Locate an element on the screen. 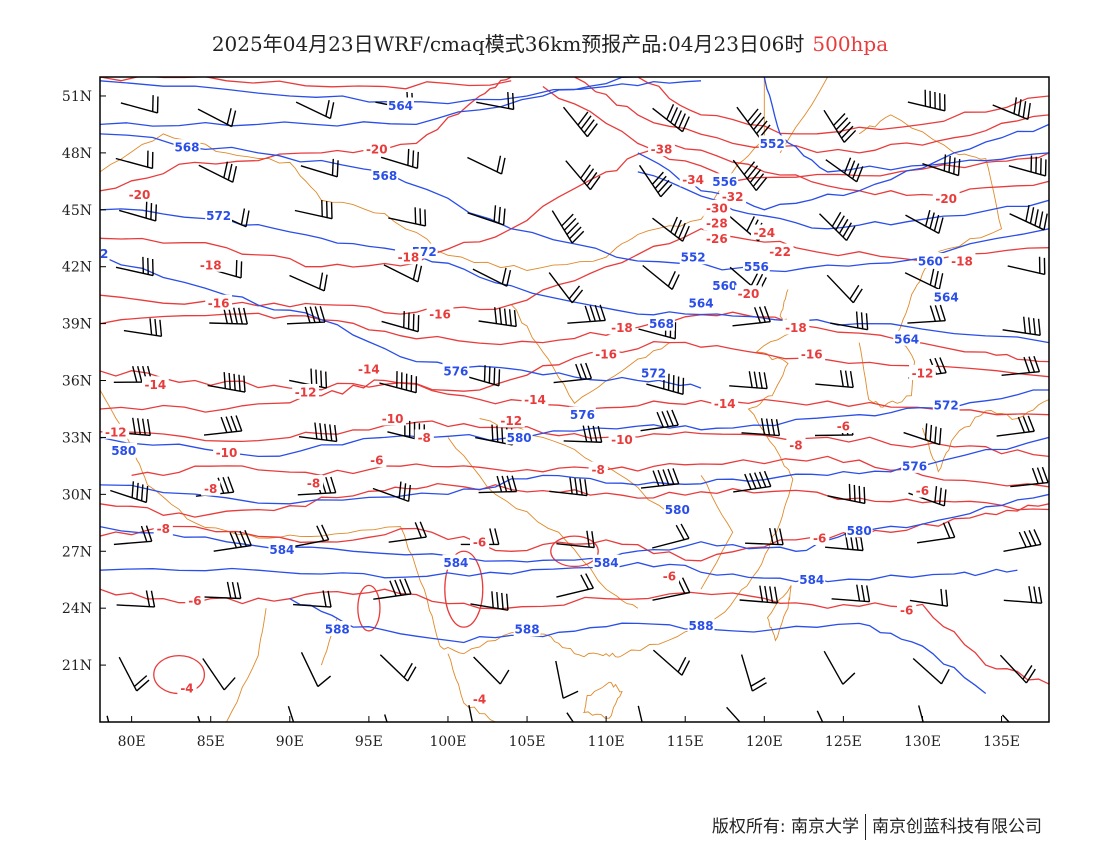  lon-tick-label: 110E is located at coordinates (606, 742).